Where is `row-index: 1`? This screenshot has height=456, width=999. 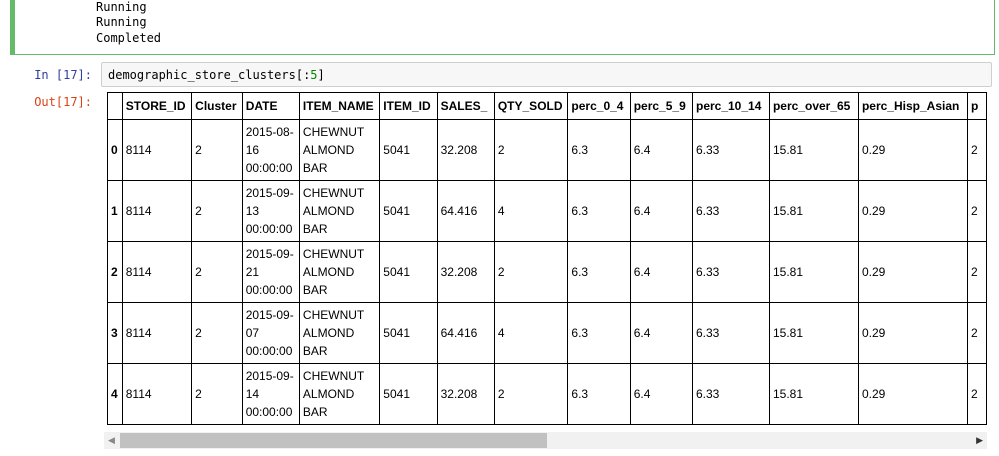 row-index: 1 is located at coordinates (115, 211).